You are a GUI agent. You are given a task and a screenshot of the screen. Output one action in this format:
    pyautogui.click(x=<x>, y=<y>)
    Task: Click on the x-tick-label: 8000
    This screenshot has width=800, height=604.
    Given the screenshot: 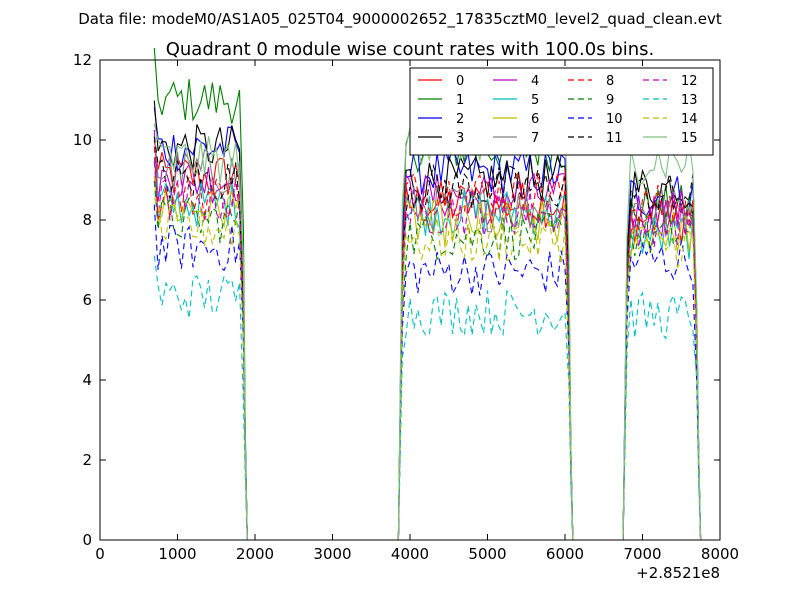 What is the action you would take?
    pyautogui.click(x=720, y=554)
    